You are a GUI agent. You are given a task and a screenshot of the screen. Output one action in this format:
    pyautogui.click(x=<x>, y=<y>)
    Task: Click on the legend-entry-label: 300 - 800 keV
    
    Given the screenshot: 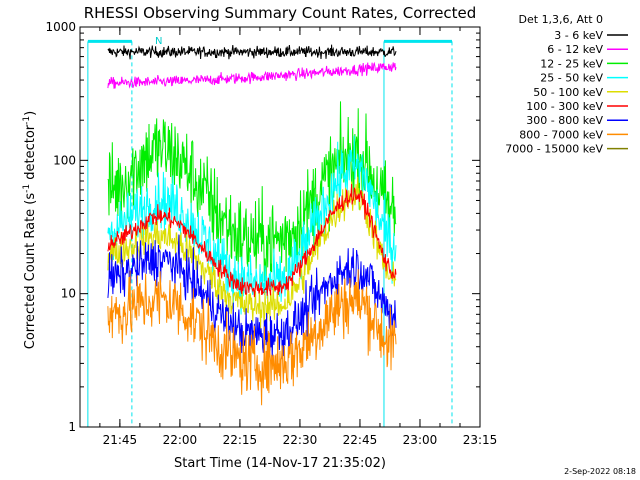 What is the action you would take?
    pyautogui.click(x=564, y=120)
    